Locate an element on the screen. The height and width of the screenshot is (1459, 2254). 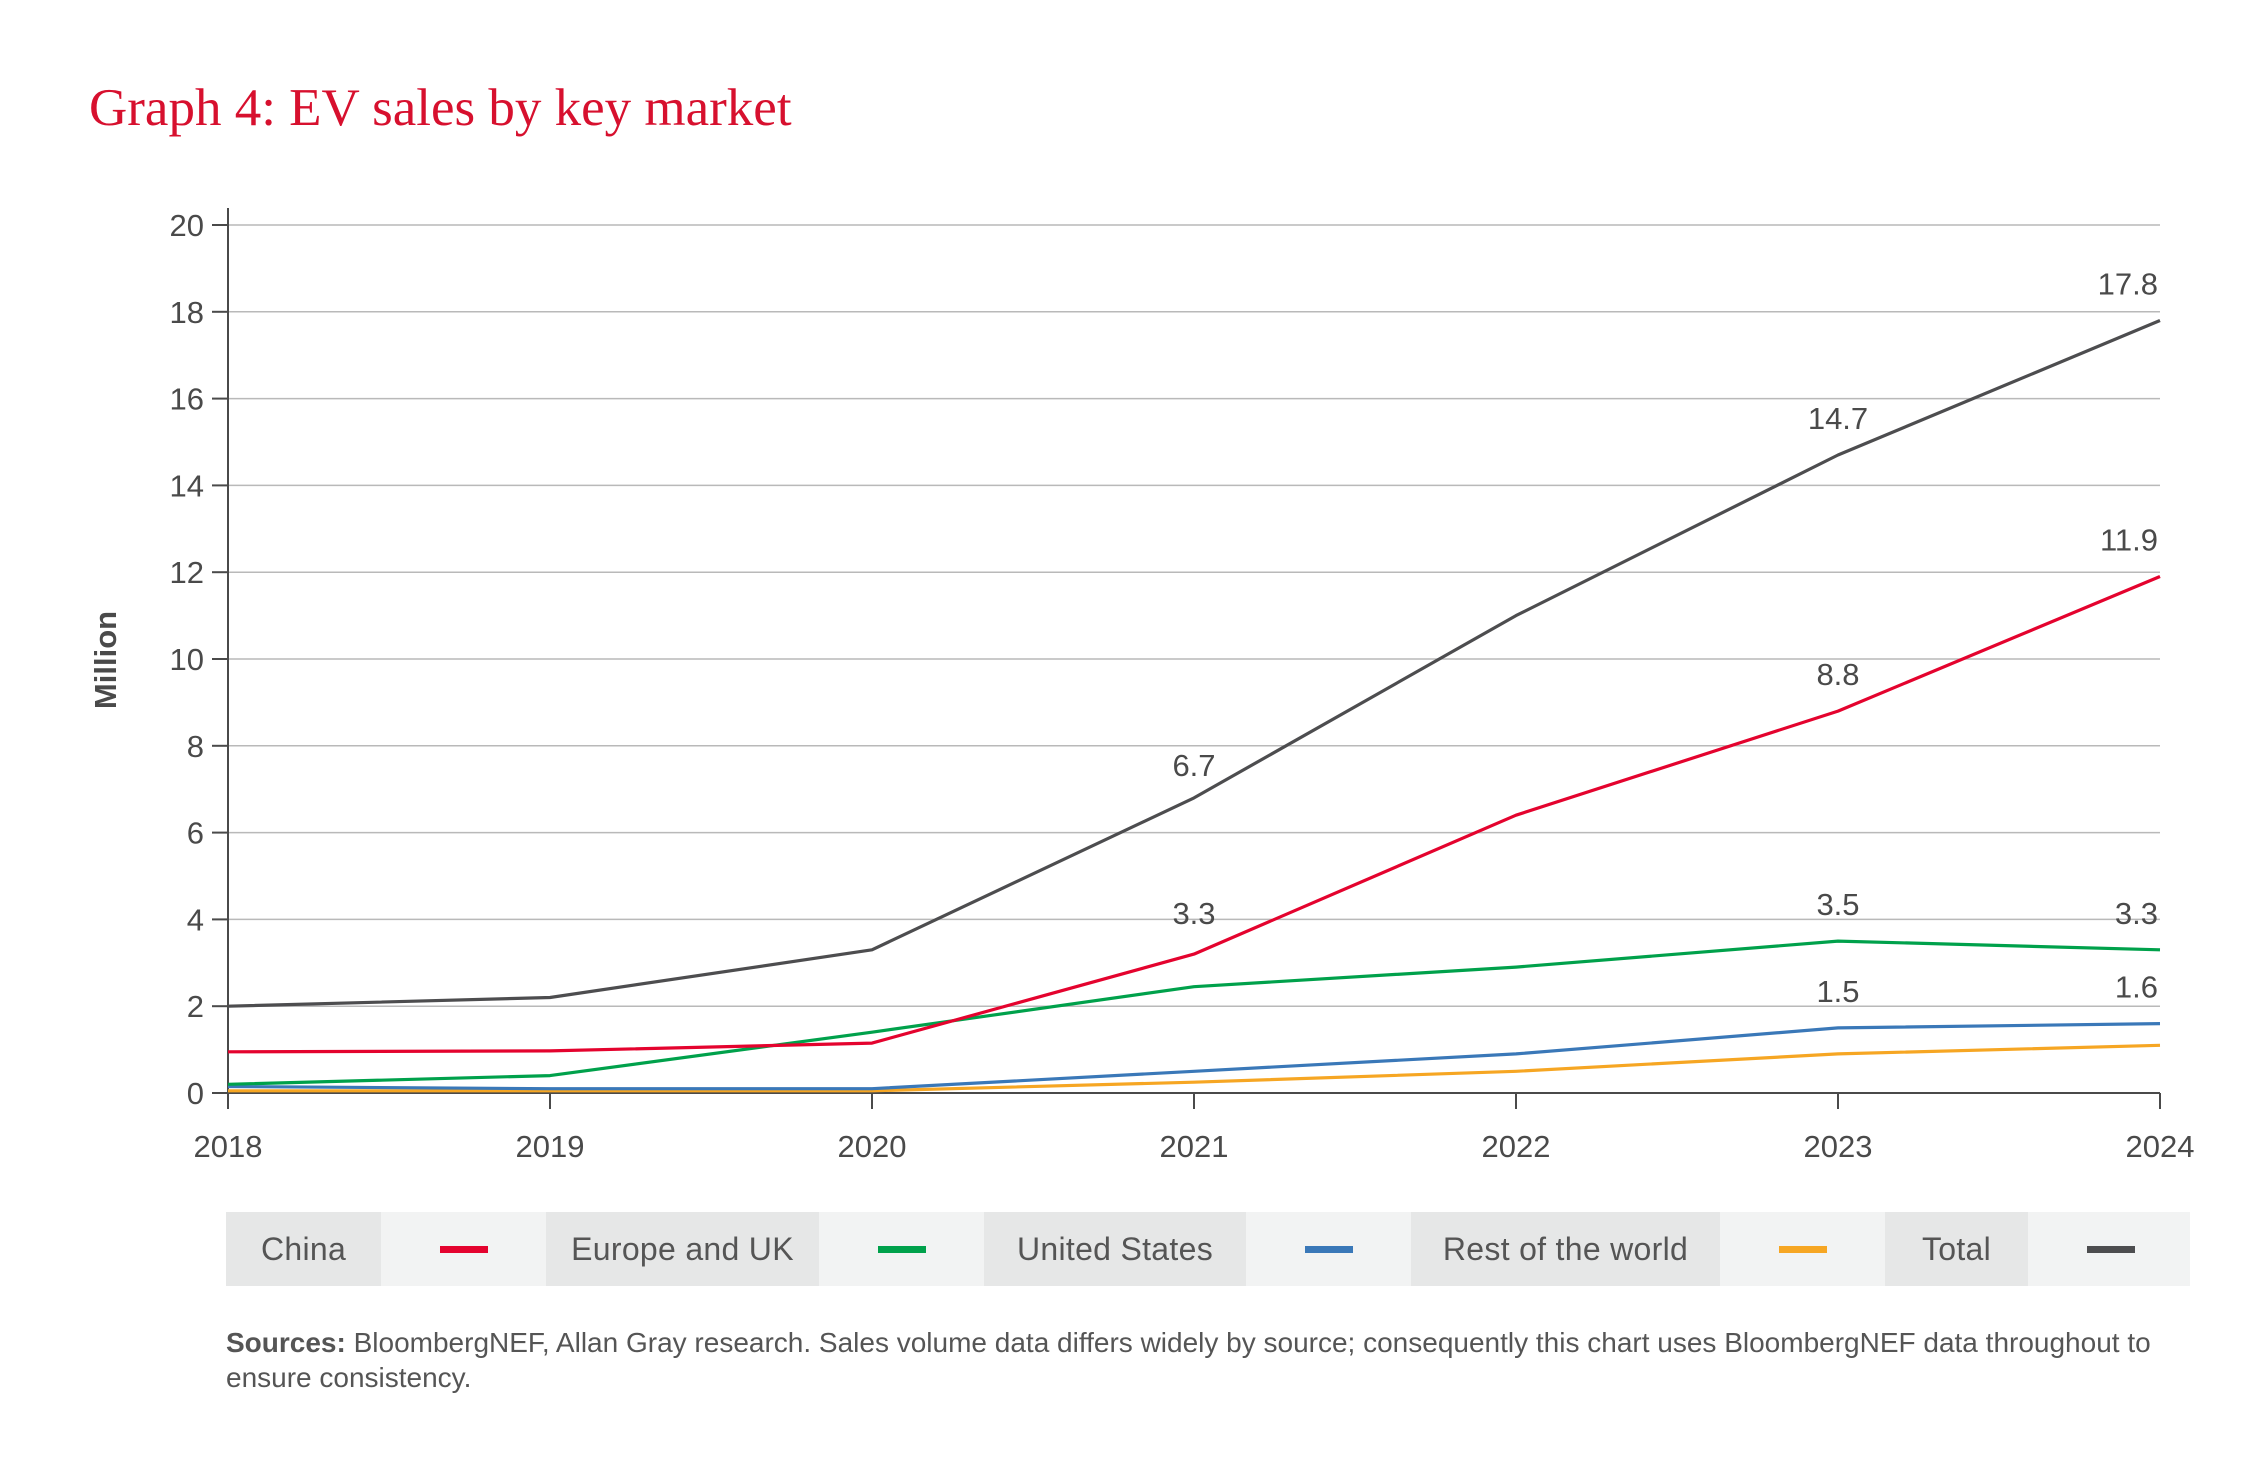
data-label: 8.8 is located at coordinates (1837, 674).